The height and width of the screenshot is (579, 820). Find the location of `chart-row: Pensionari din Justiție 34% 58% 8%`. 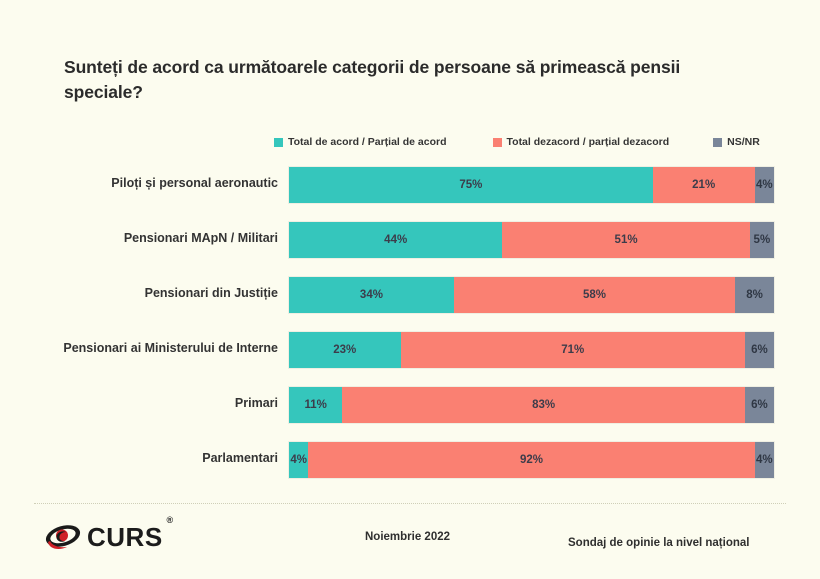

chart-row: Pensionari din Justiție 34% 58% 8% is located at coordinates (410, 300).